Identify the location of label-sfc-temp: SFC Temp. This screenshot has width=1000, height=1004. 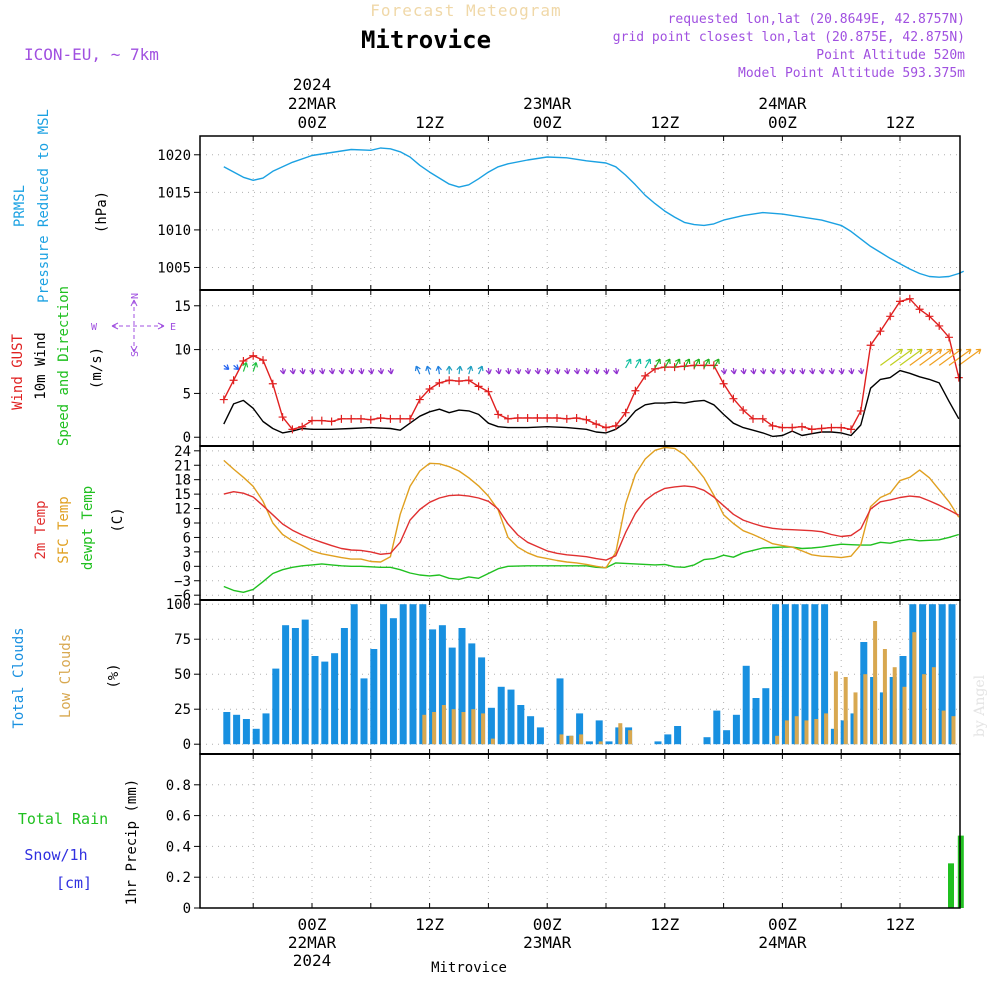
(64, 529).